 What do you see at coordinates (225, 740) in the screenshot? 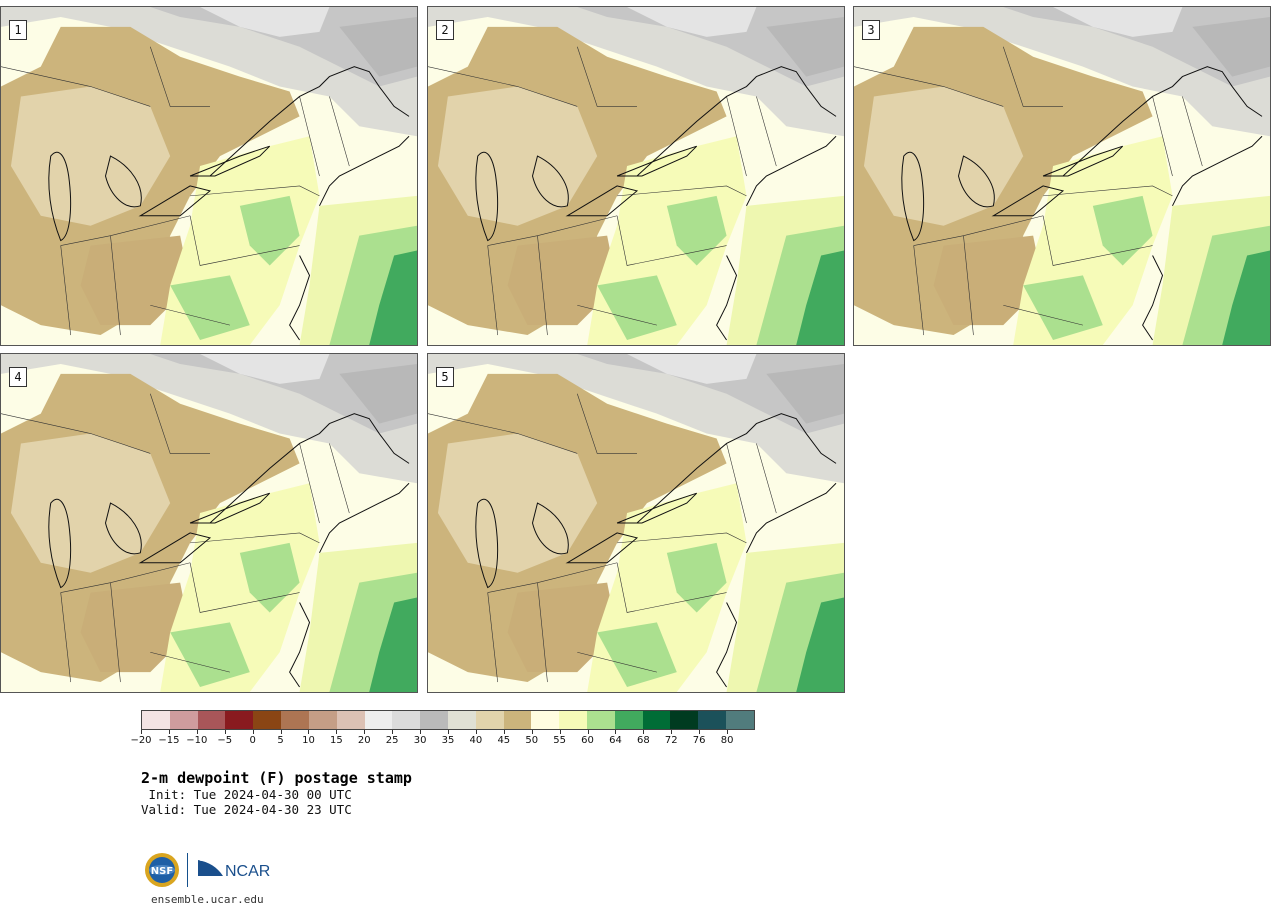
I see `colorbar-tick-label: −5` at bounding box center [225, 740].